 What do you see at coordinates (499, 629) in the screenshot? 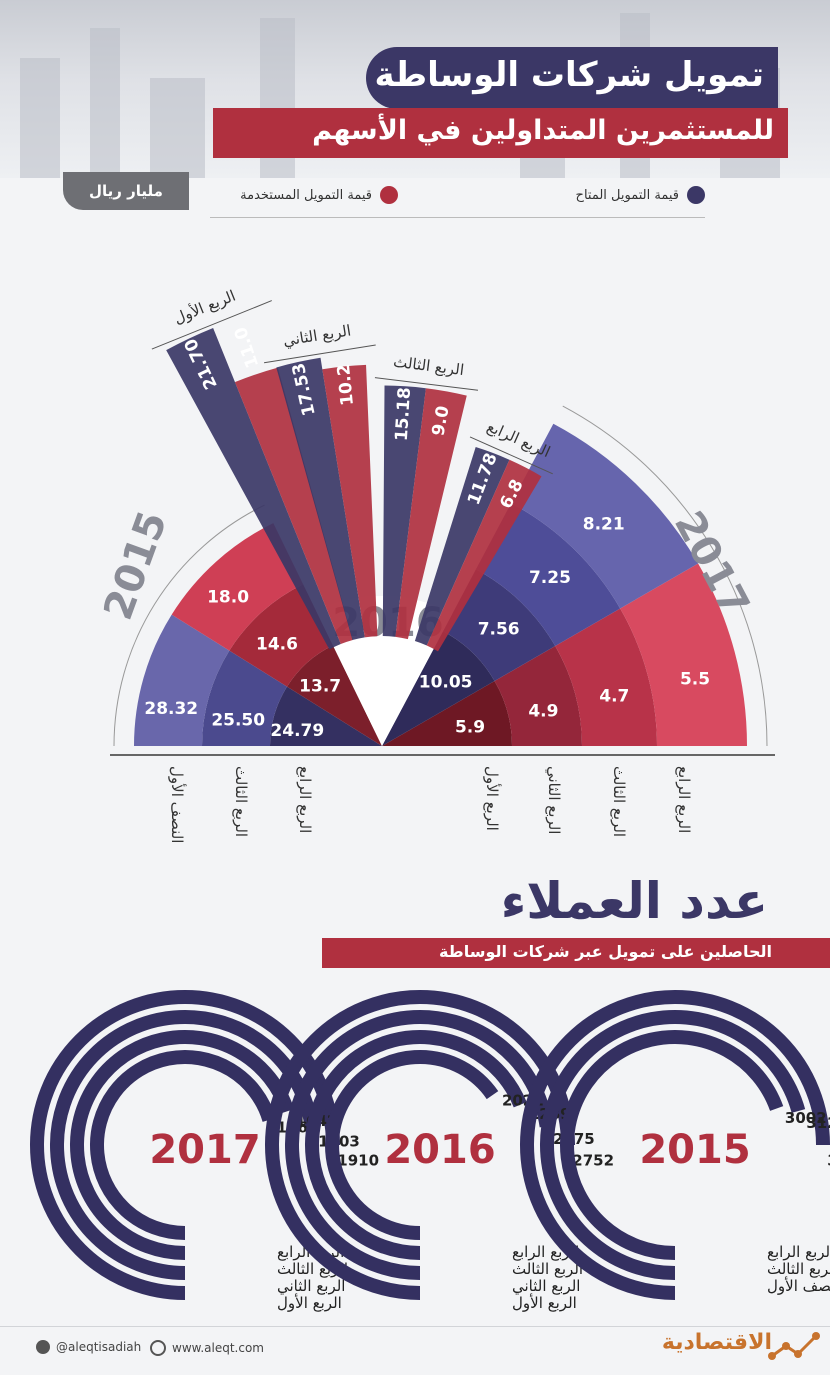
I see `value-2017-available: 7.56` at bounding box center [499, 629].